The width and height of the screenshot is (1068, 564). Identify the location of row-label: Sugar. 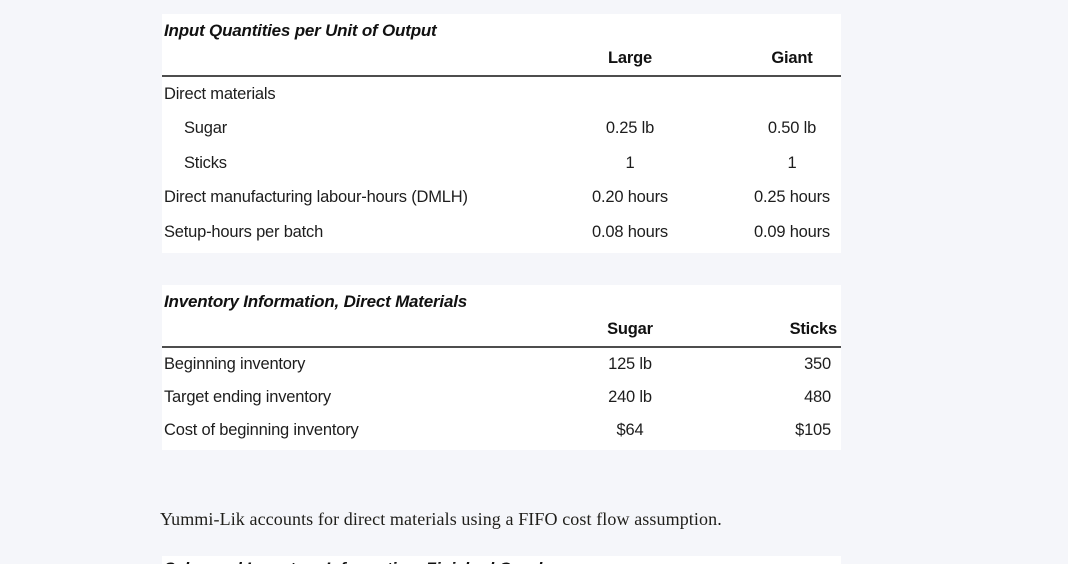
(206, 128).